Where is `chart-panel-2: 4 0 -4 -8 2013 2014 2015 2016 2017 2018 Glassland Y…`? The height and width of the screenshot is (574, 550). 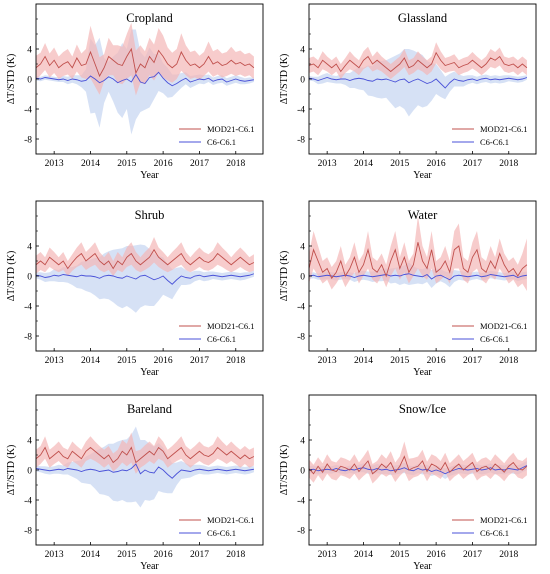 chart-panel-2: 4 0 -4 -8 2013 2014 2015 2016 2017 2018 Glassland Y… is located at coordinates (408, 92).